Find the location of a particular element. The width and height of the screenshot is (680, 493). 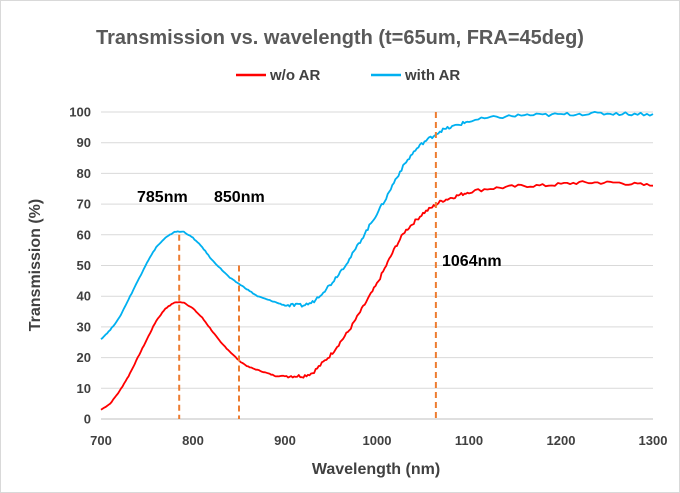

y-tick-label: 70 is located at coordinates (84, 204).